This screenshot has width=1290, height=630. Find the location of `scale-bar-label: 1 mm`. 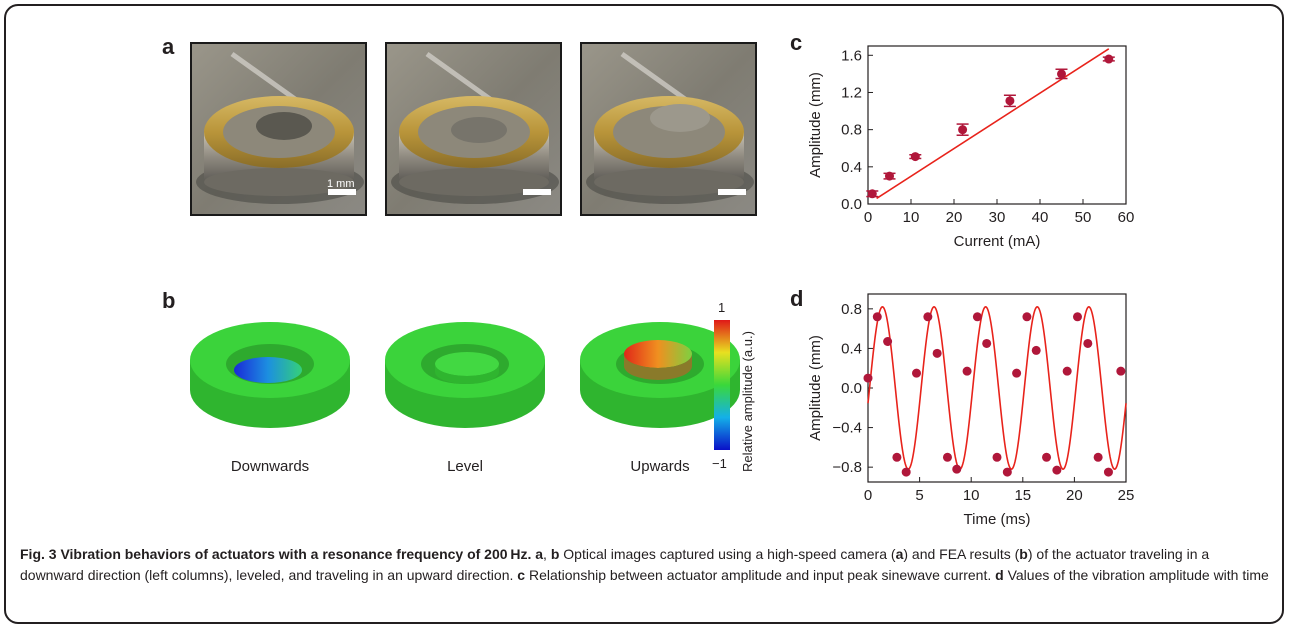

scale-bar-label: 1 mm is located at coordinates (341, 184).